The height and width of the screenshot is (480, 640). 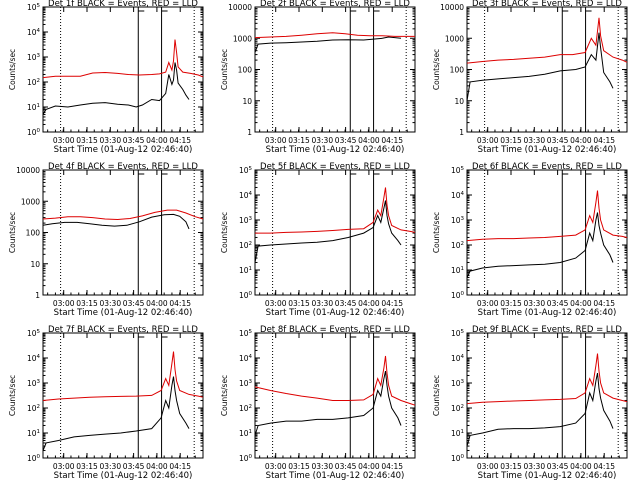 What do you see at coordinates (547, 4) in the screenshot?
I see `panel-title: Det 3f BLACK = Events, RED = LLD` at bounding box center [547, 4].